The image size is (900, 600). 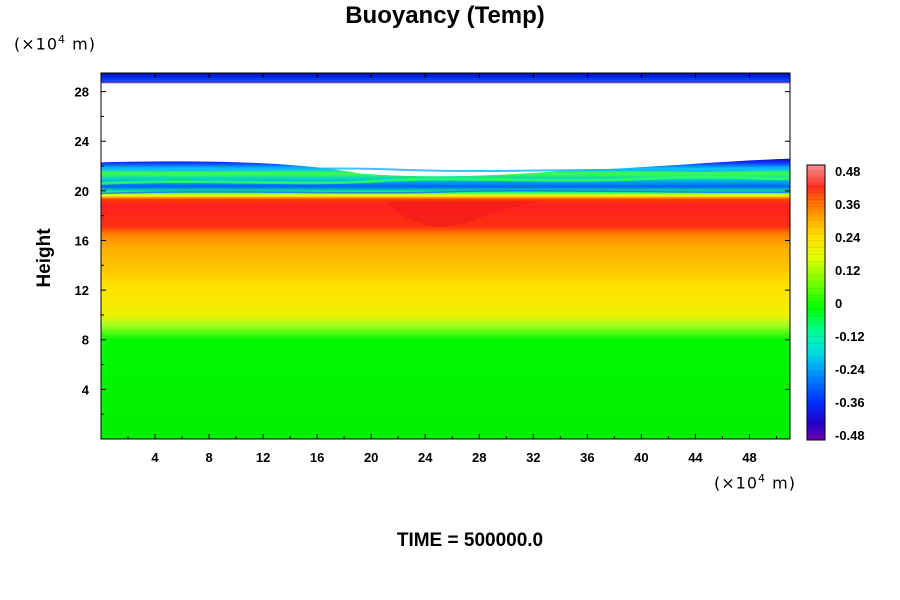 I want to click on colorbar-tick-label: -0.36, so click(x=850, y=402).